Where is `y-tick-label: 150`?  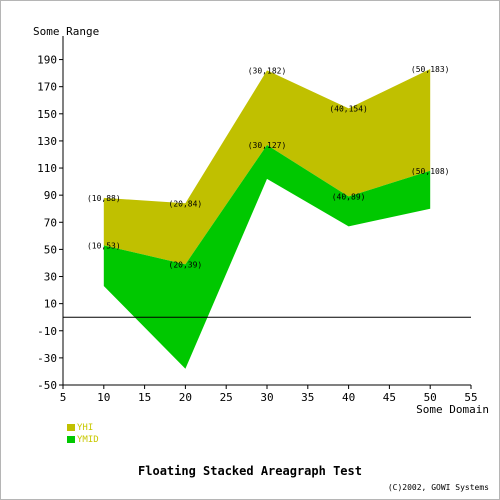 y-tick-label: 150 is located at coordinates (47, 114).